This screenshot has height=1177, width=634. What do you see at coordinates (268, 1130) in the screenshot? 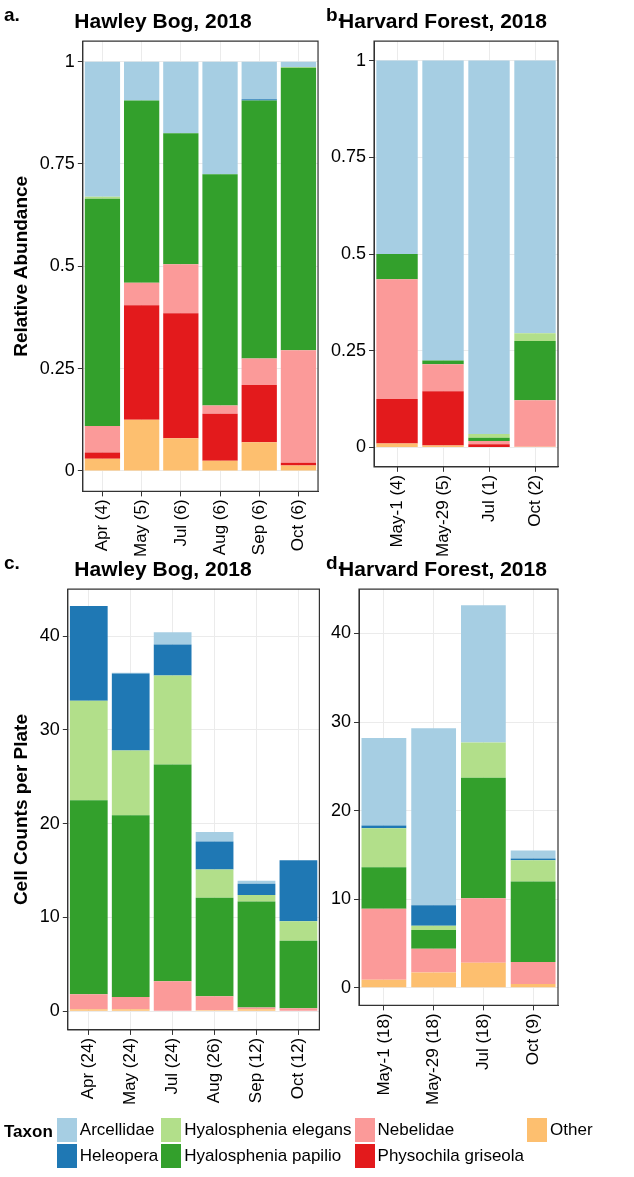
I see `legend-label: Hyalosphenia elegans` at bounding box center [268, 1130].